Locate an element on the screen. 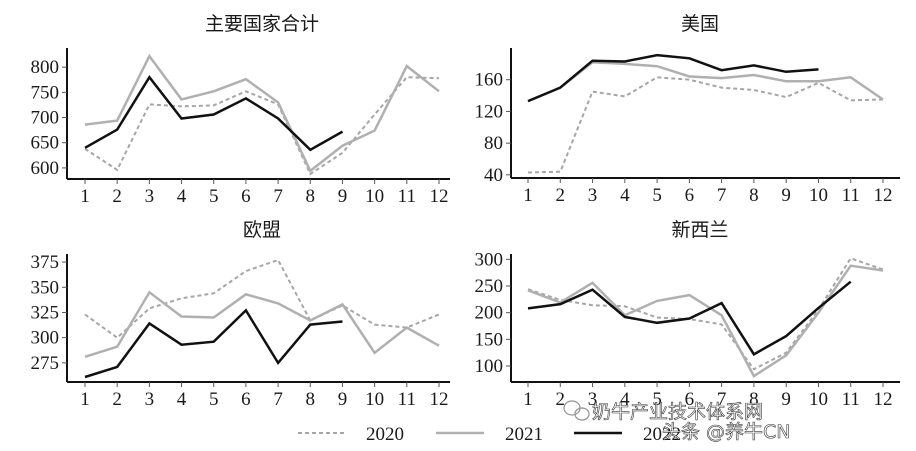  legend-label-2021: 2021 is located at coordinates (524, 434).